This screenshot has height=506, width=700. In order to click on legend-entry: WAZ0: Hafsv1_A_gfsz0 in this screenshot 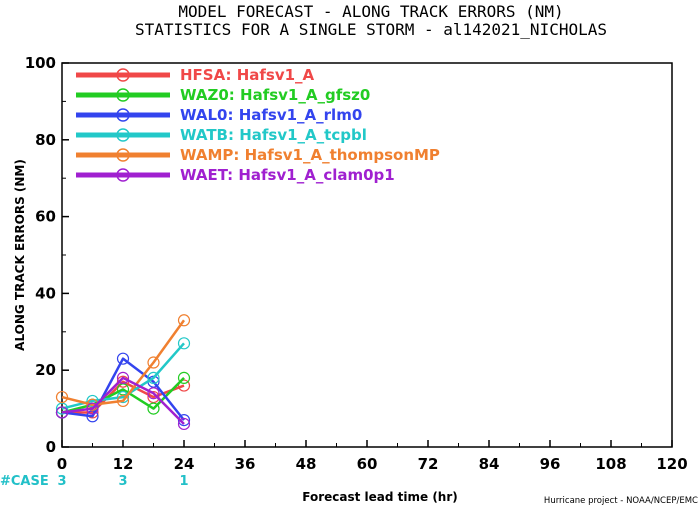, I will do `click(223, 95)`.